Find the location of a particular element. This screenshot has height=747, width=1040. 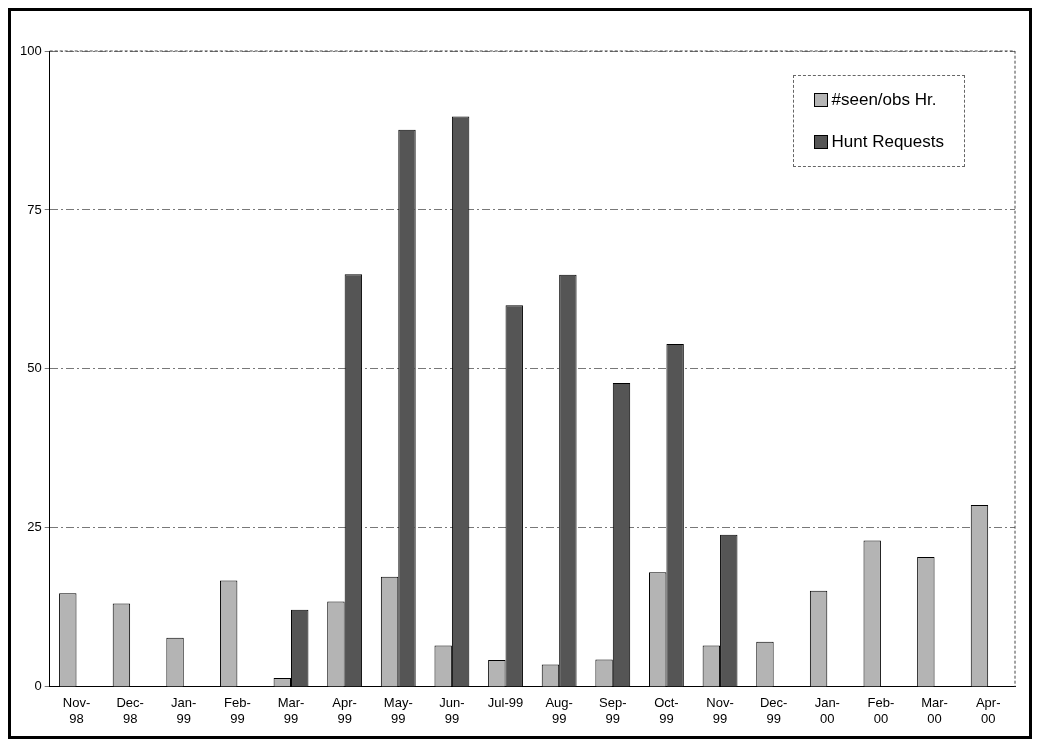

y-tick-label: 50 is located at coordinates (34, 368).